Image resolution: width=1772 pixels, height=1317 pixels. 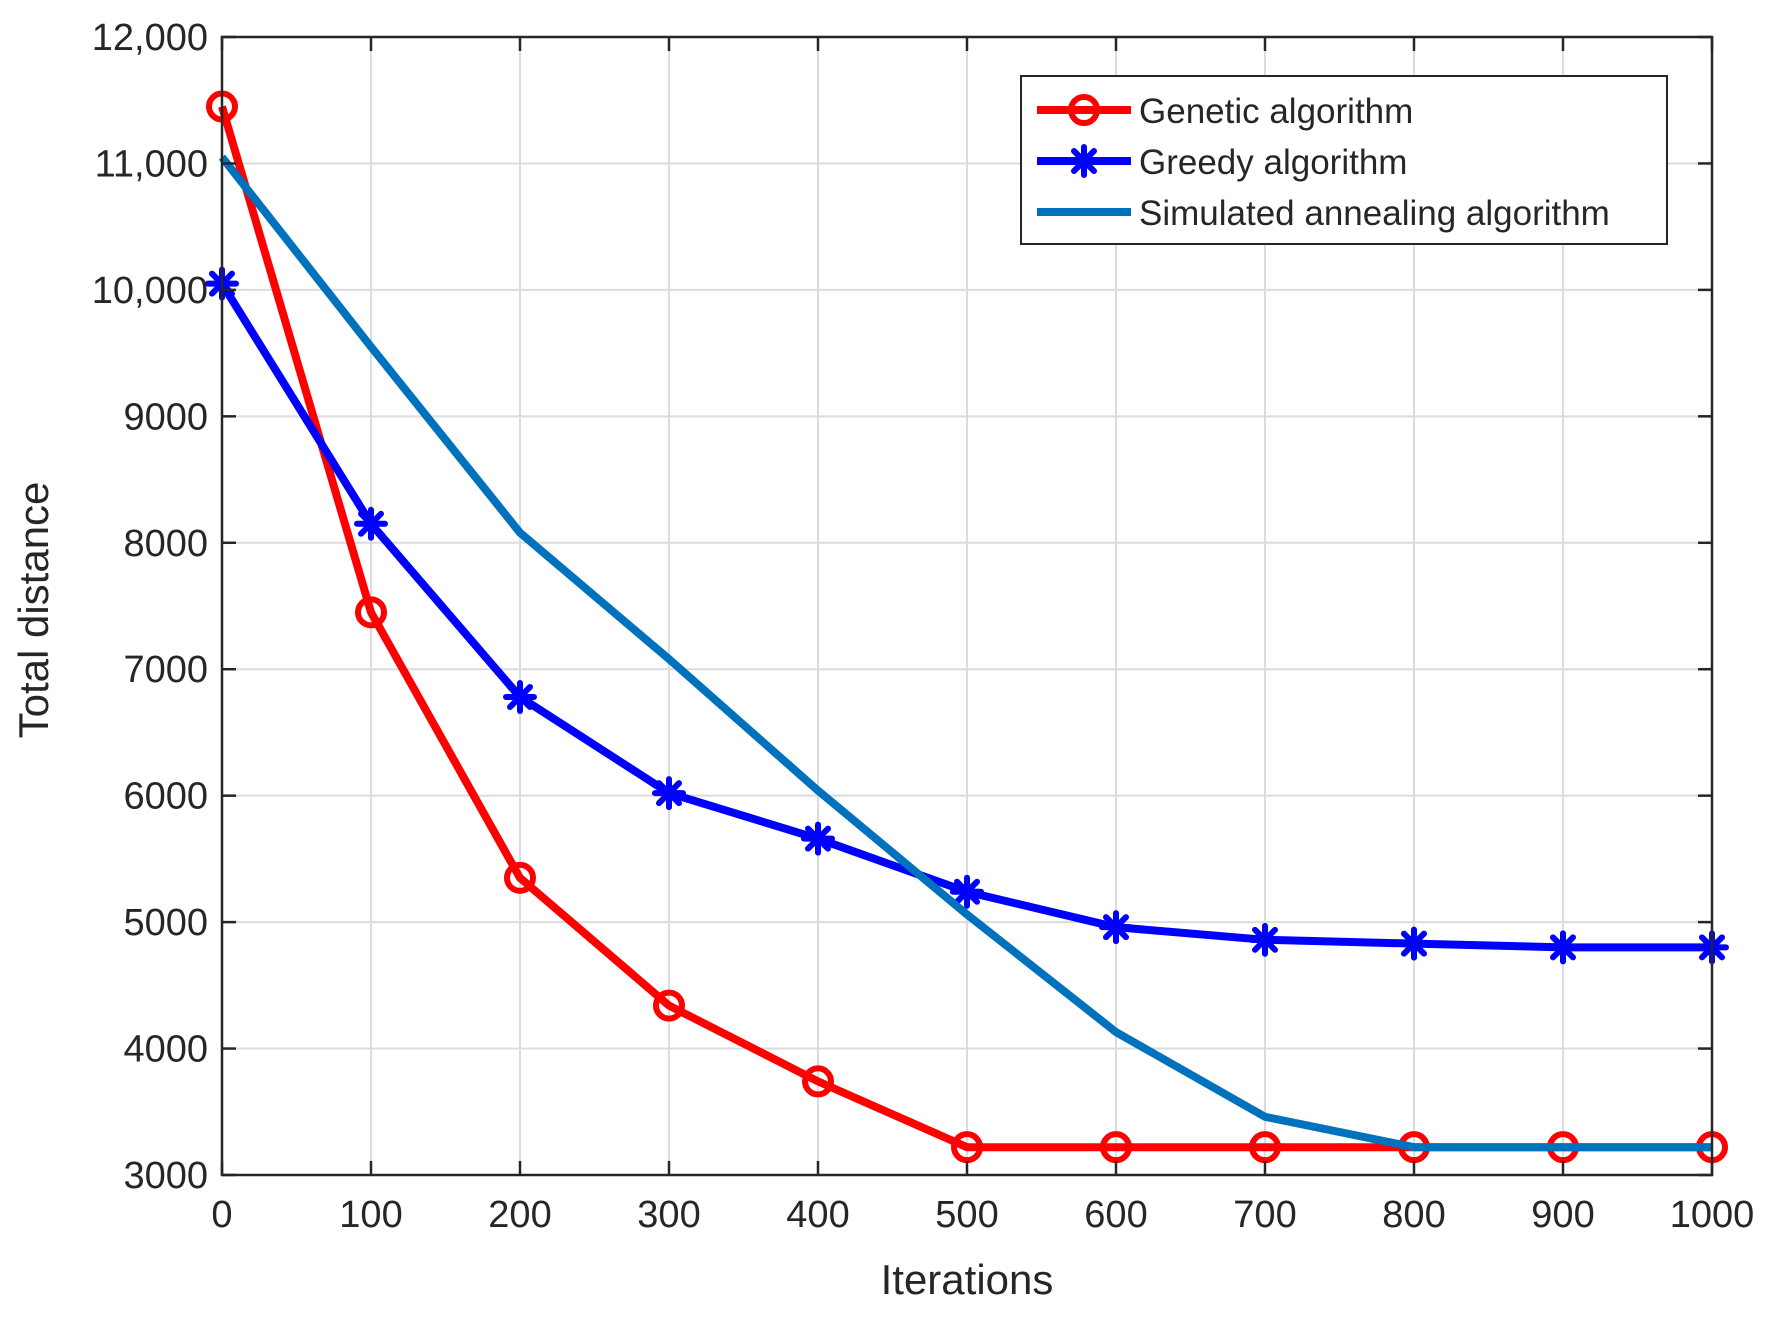 I want to click on y-axis-label: Total distance, so click(x=33, y=610).